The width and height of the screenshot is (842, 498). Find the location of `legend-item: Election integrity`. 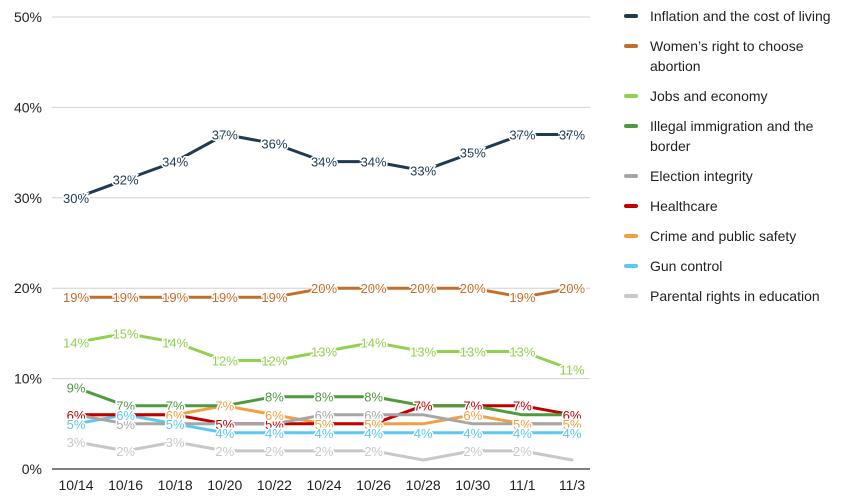

legend-item: Election integrity is located at coordinates (732, 176).